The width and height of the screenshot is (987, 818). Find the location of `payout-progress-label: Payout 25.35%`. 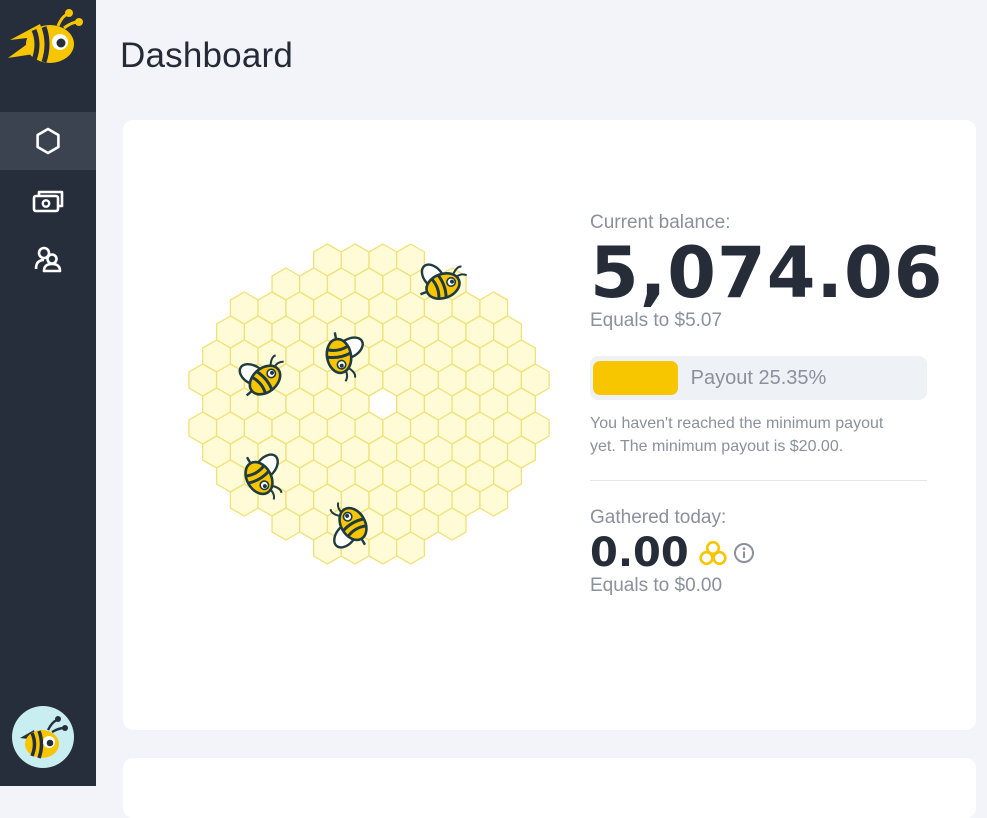

payout-progress-label: Payout 25.35% is located at coordinates (758, 378).